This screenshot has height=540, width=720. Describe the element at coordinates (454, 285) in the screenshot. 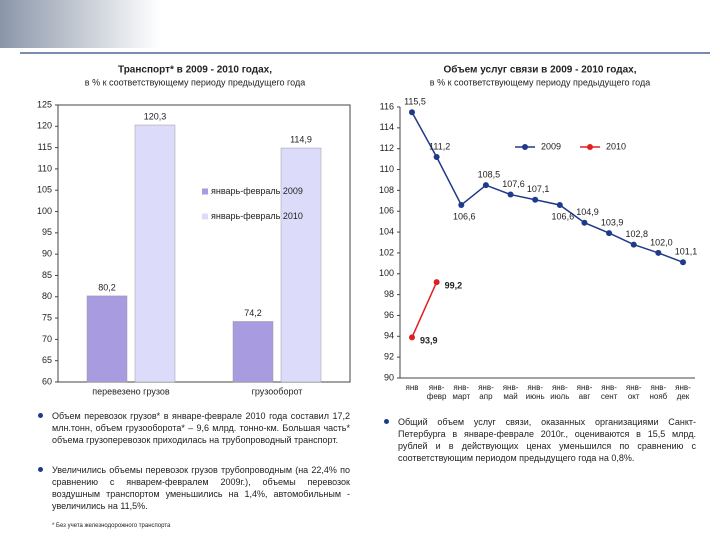

I see `data-label: 99,2` at that location.